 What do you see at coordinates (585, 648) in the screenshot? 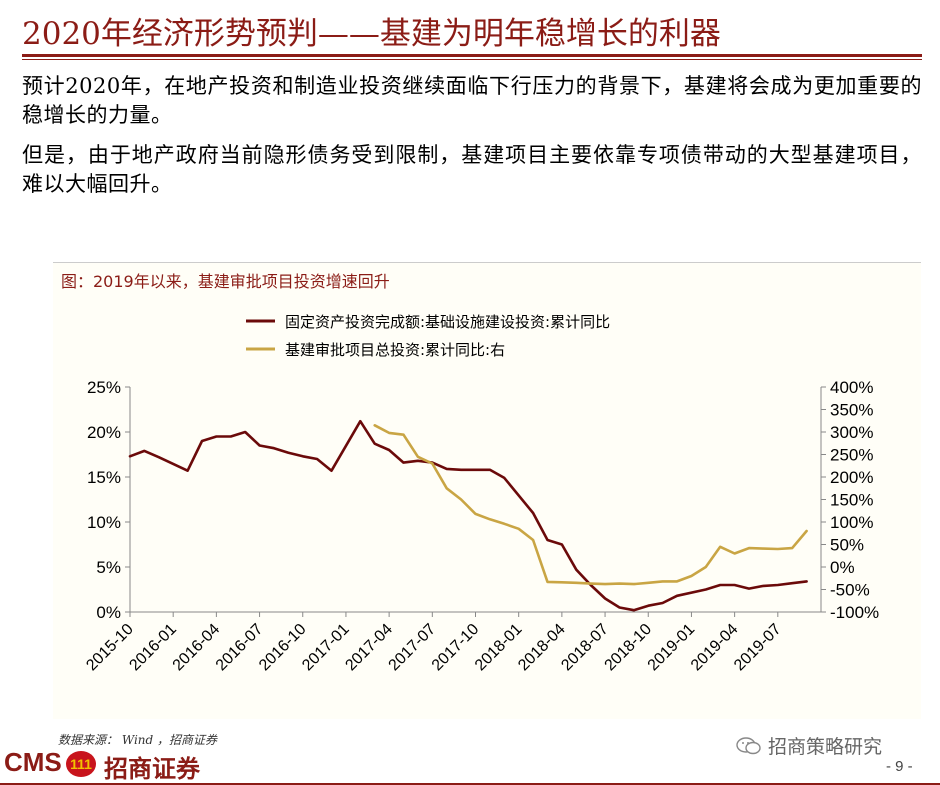
I see `x-tick-label: 2018-07` at bounding box center [585, 648].